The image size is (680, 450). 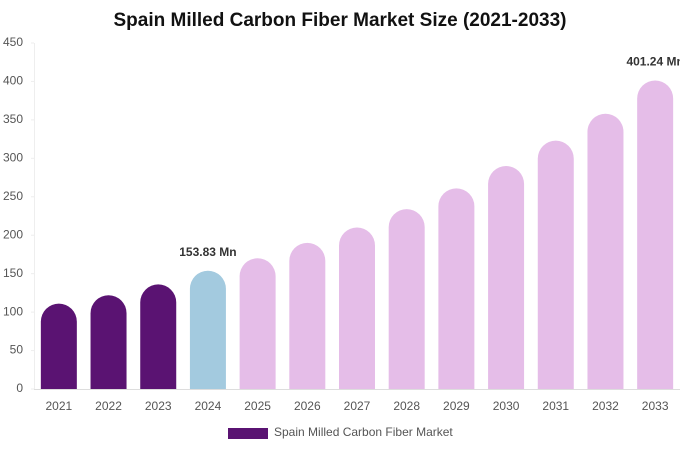 I want to click on y-tick-label: 100, so click(x=13, y=311).